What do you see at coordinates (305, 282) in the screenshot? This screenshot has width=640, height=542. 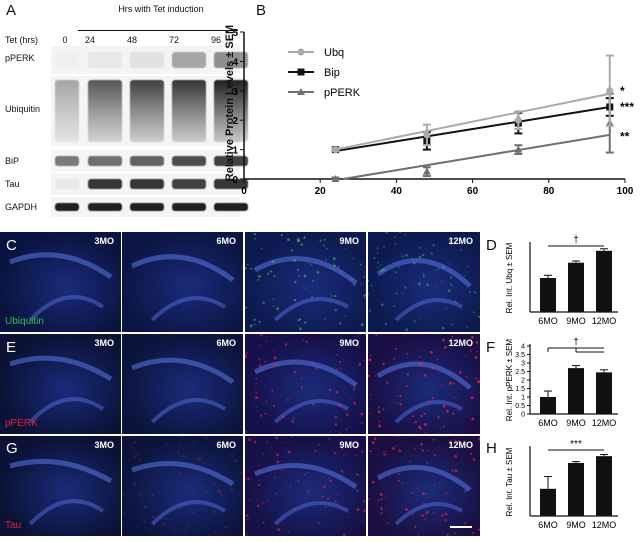 I see `micrograph-ubiquitin-9mo: 9MO` at bounding box center [305, 282].